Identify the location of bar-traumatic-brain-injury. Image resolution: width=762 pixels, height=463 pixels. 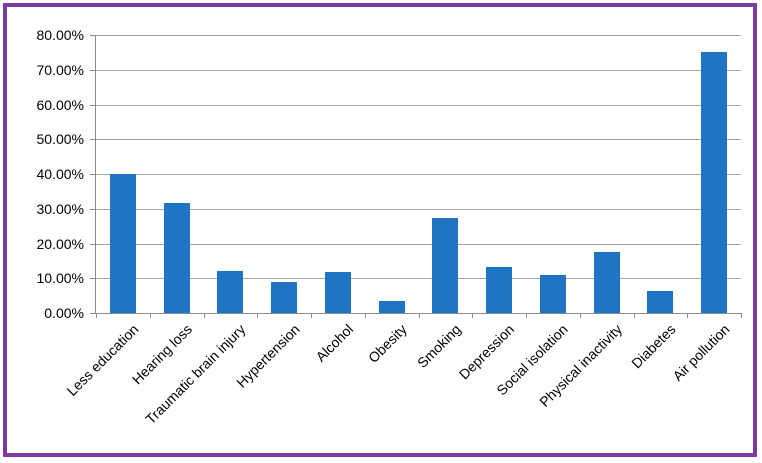
(230, 291).